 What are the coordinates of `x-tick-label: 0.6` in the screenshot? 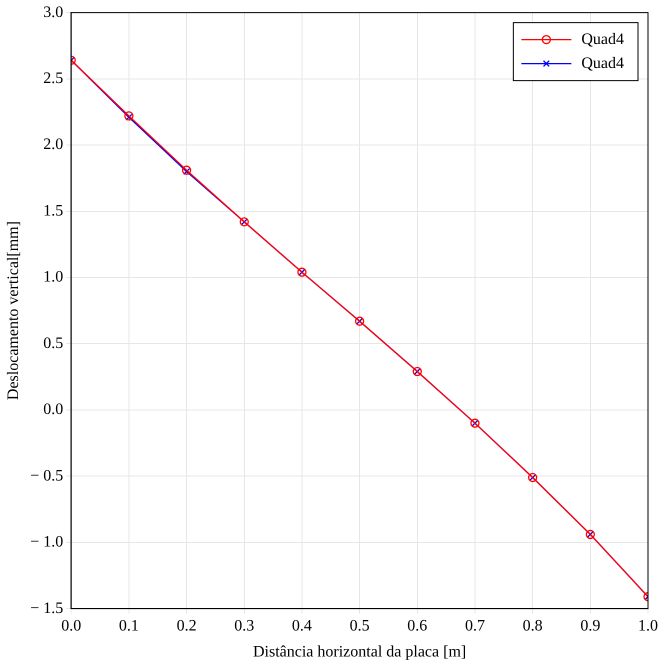 It's located at (417, 625).